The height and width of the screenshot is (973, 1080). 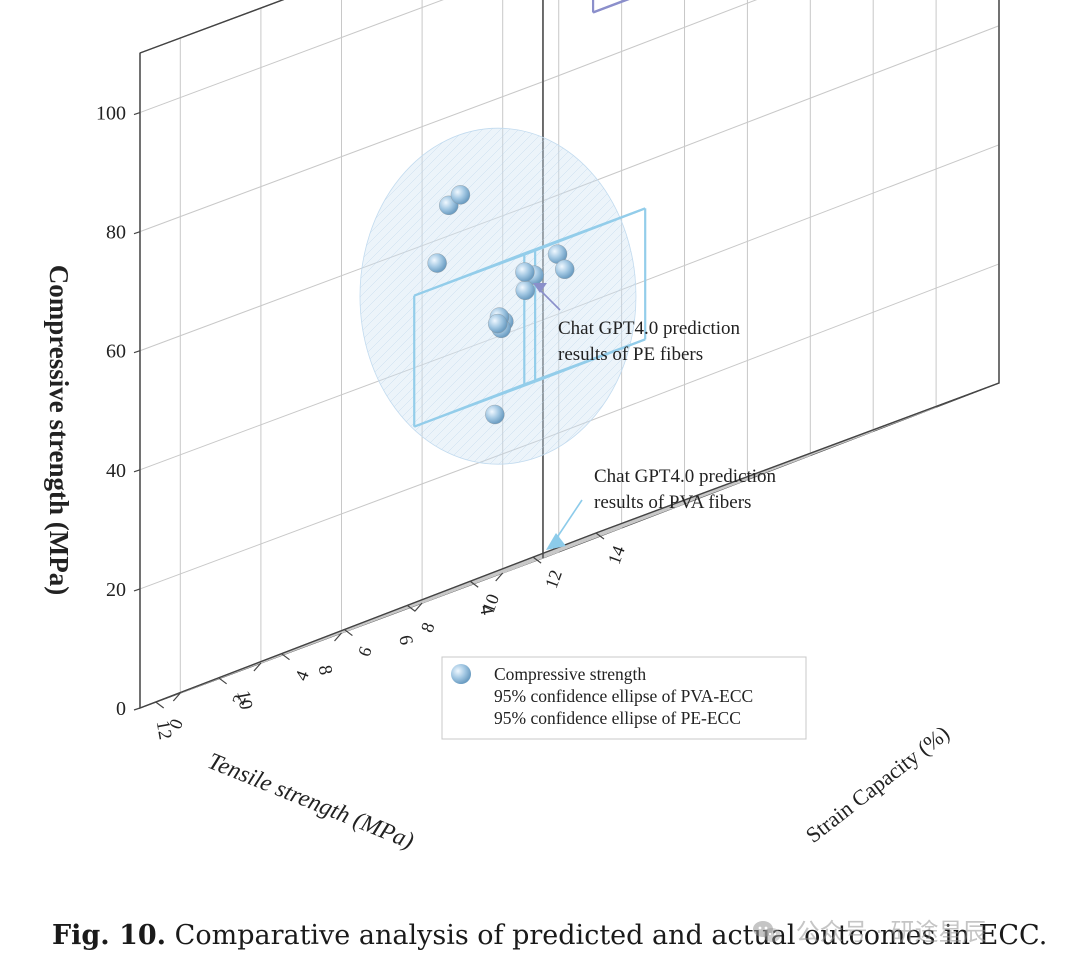 I want to click on watermark: 公众号 · 研途星辰, so click(x=869, y=929).